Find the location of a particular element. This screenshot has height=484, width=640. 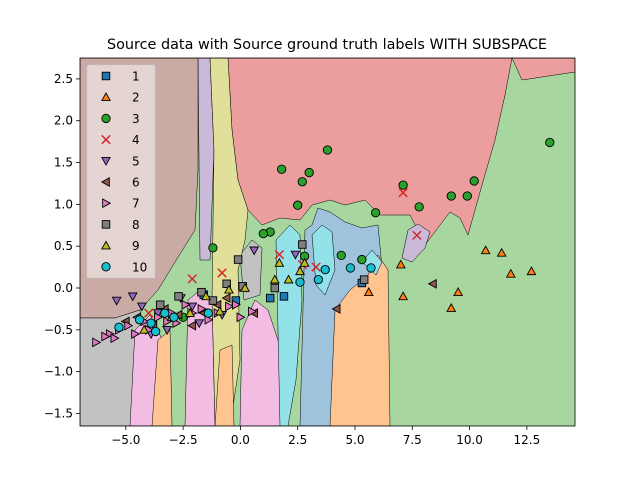

y-tick-label: 2.5 is located at coordinates (63, 79).